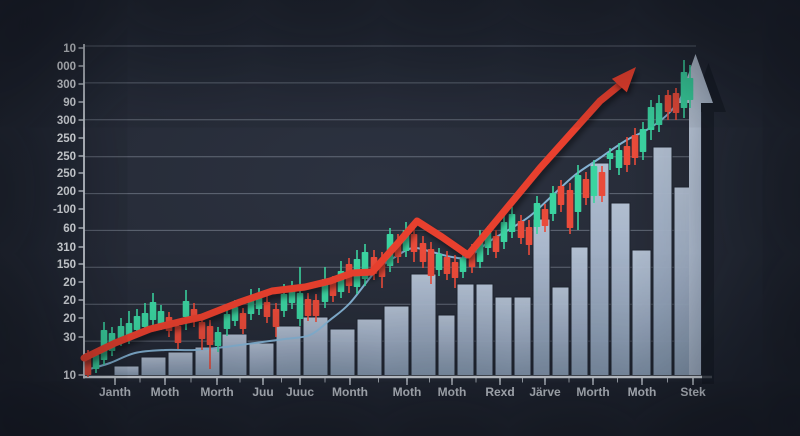 This screenshot has width=800, height=436. Describe the element at coordinates (695, 214) in the screenshot. I see `up-arrow-icon` at that location.